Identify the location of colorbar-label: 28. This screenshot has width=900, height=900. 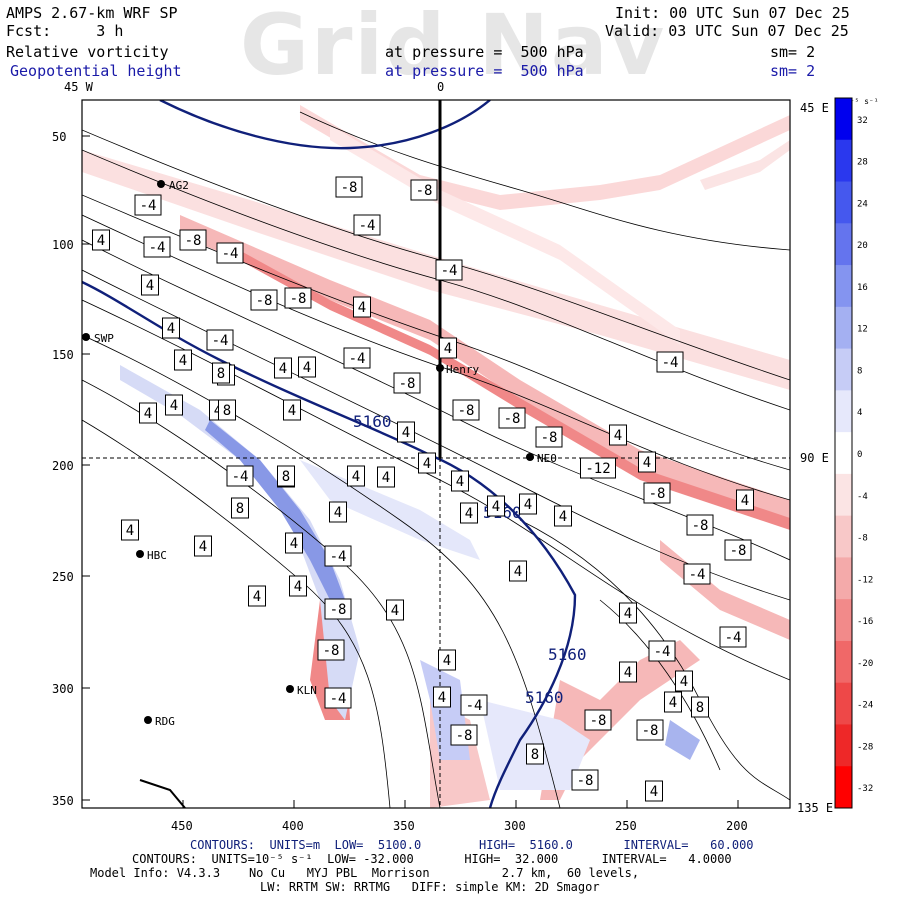
(862, 163).